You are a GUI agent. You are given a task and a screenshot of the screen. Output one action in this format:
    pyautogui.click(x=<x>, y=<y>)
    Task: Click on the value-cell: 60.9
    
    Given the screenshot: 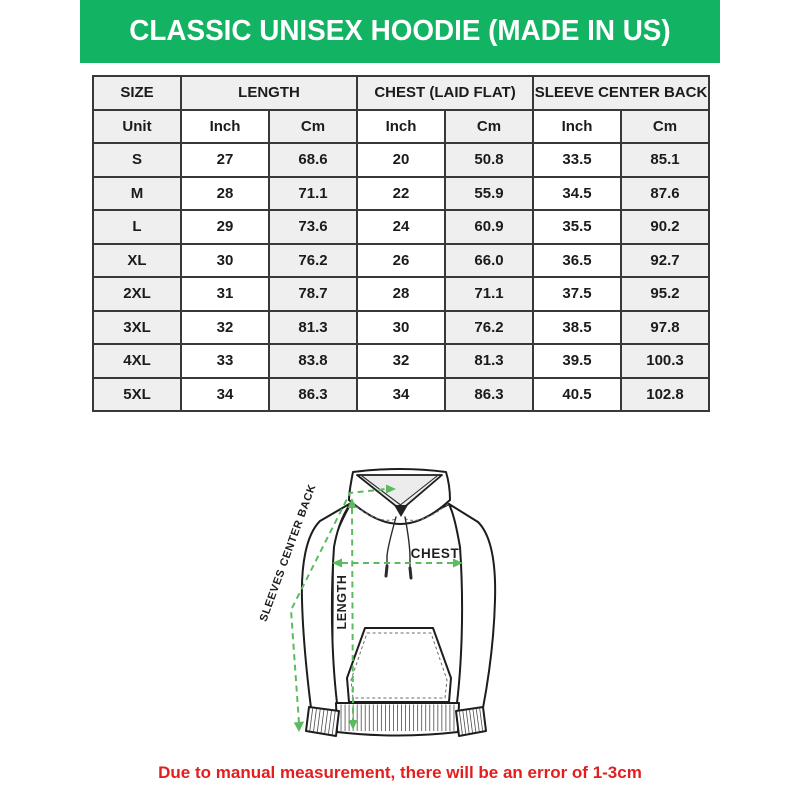 What is the action you would take?
    pyautogui.click(x=489, y=227)
    